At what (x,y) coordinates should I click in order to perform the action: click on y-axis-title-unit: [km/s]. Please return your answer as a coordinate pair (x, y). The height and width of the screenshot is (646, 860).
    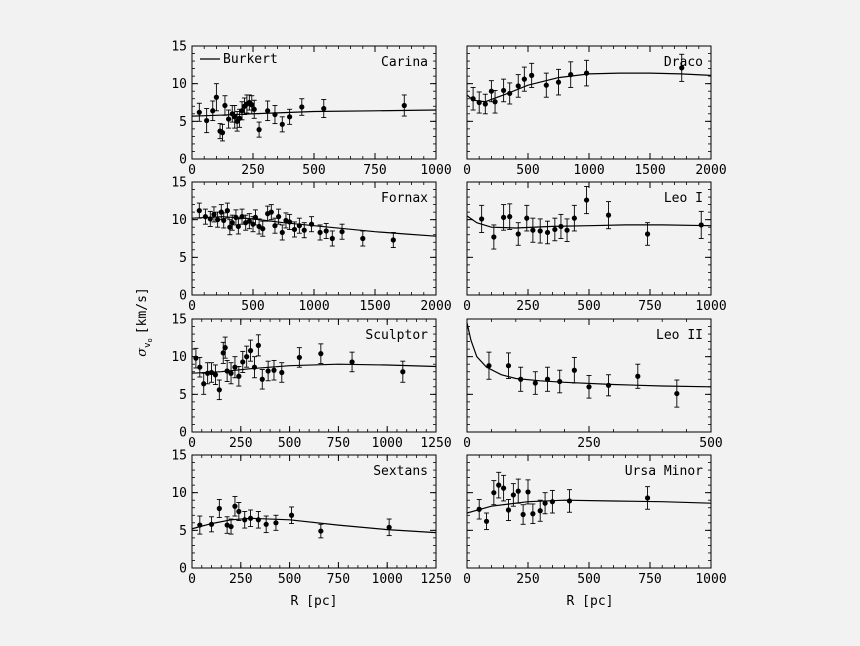
    Looking at the image, I should click on (142, 310).